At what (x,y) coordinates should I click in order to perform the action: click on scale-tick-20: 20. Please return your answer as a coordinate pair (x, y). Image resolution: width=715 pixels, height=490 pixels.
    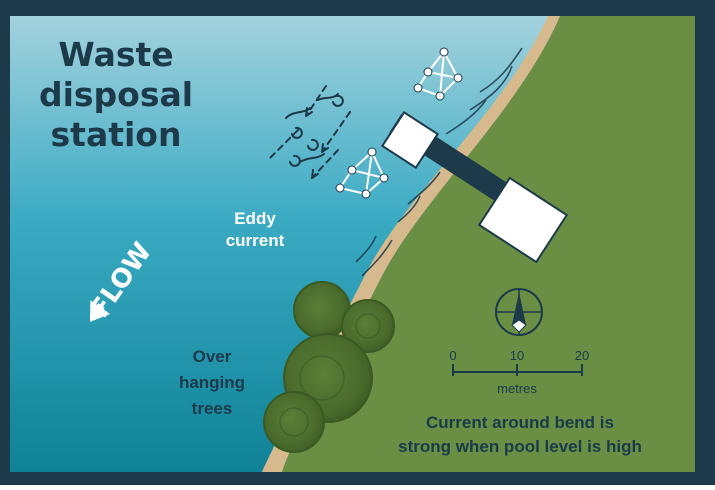
    Looking at the image, I should click on (582, 355).